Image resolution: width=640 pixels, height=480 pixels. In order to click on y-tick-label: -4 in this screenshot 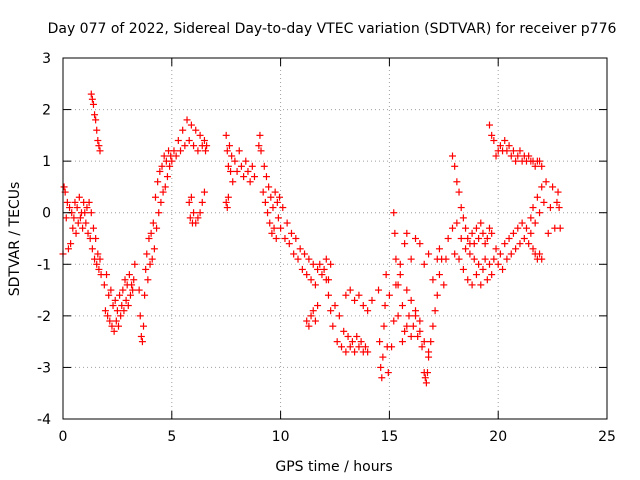, I will do `click(44, 420)`.